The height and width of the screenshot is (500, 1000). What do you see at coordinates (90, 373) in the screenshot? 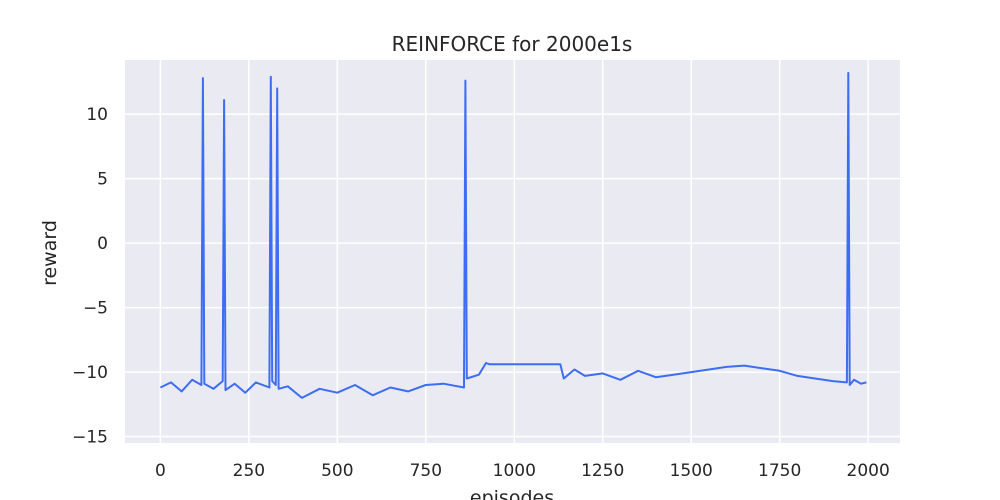
I see `y-tick-label: −10` at bounding box center [90, 373].